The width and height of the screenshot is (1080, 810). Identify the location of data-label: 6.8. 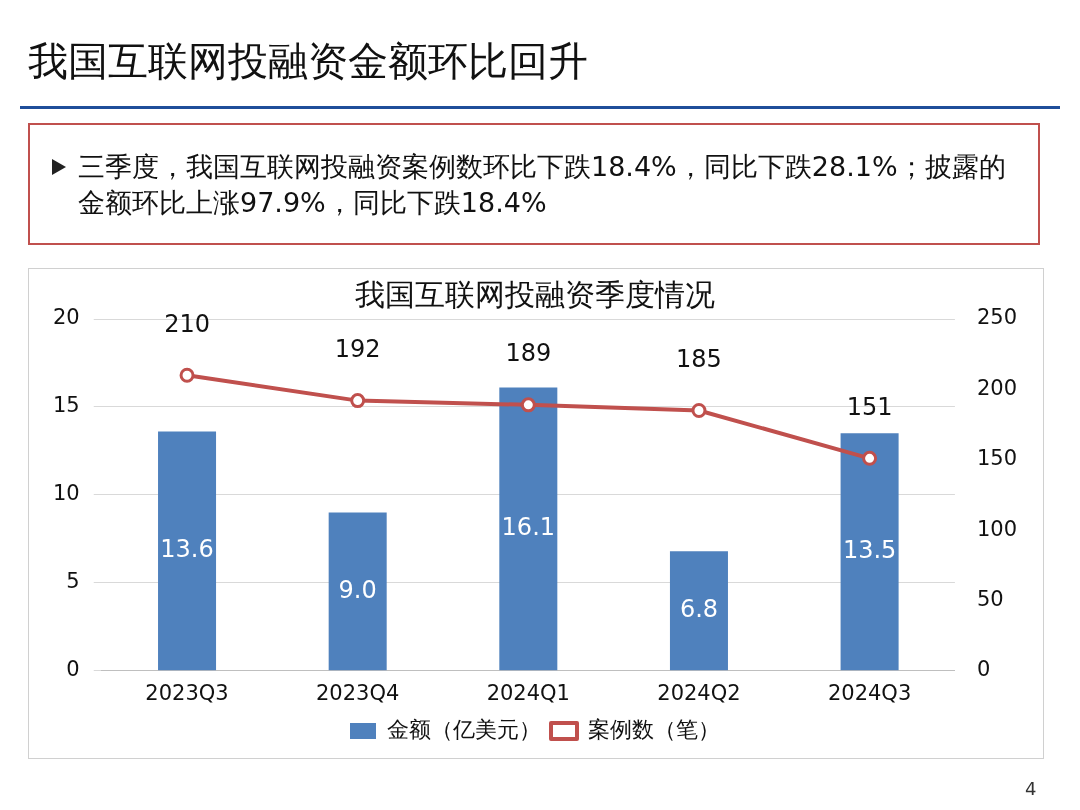
(699, 608).